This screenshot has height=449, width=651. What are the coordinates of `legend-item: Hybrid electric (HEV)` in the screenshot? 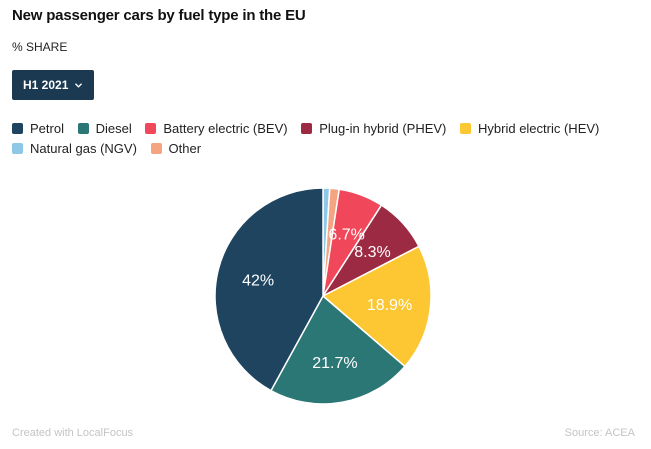 It's located at (529, 128).